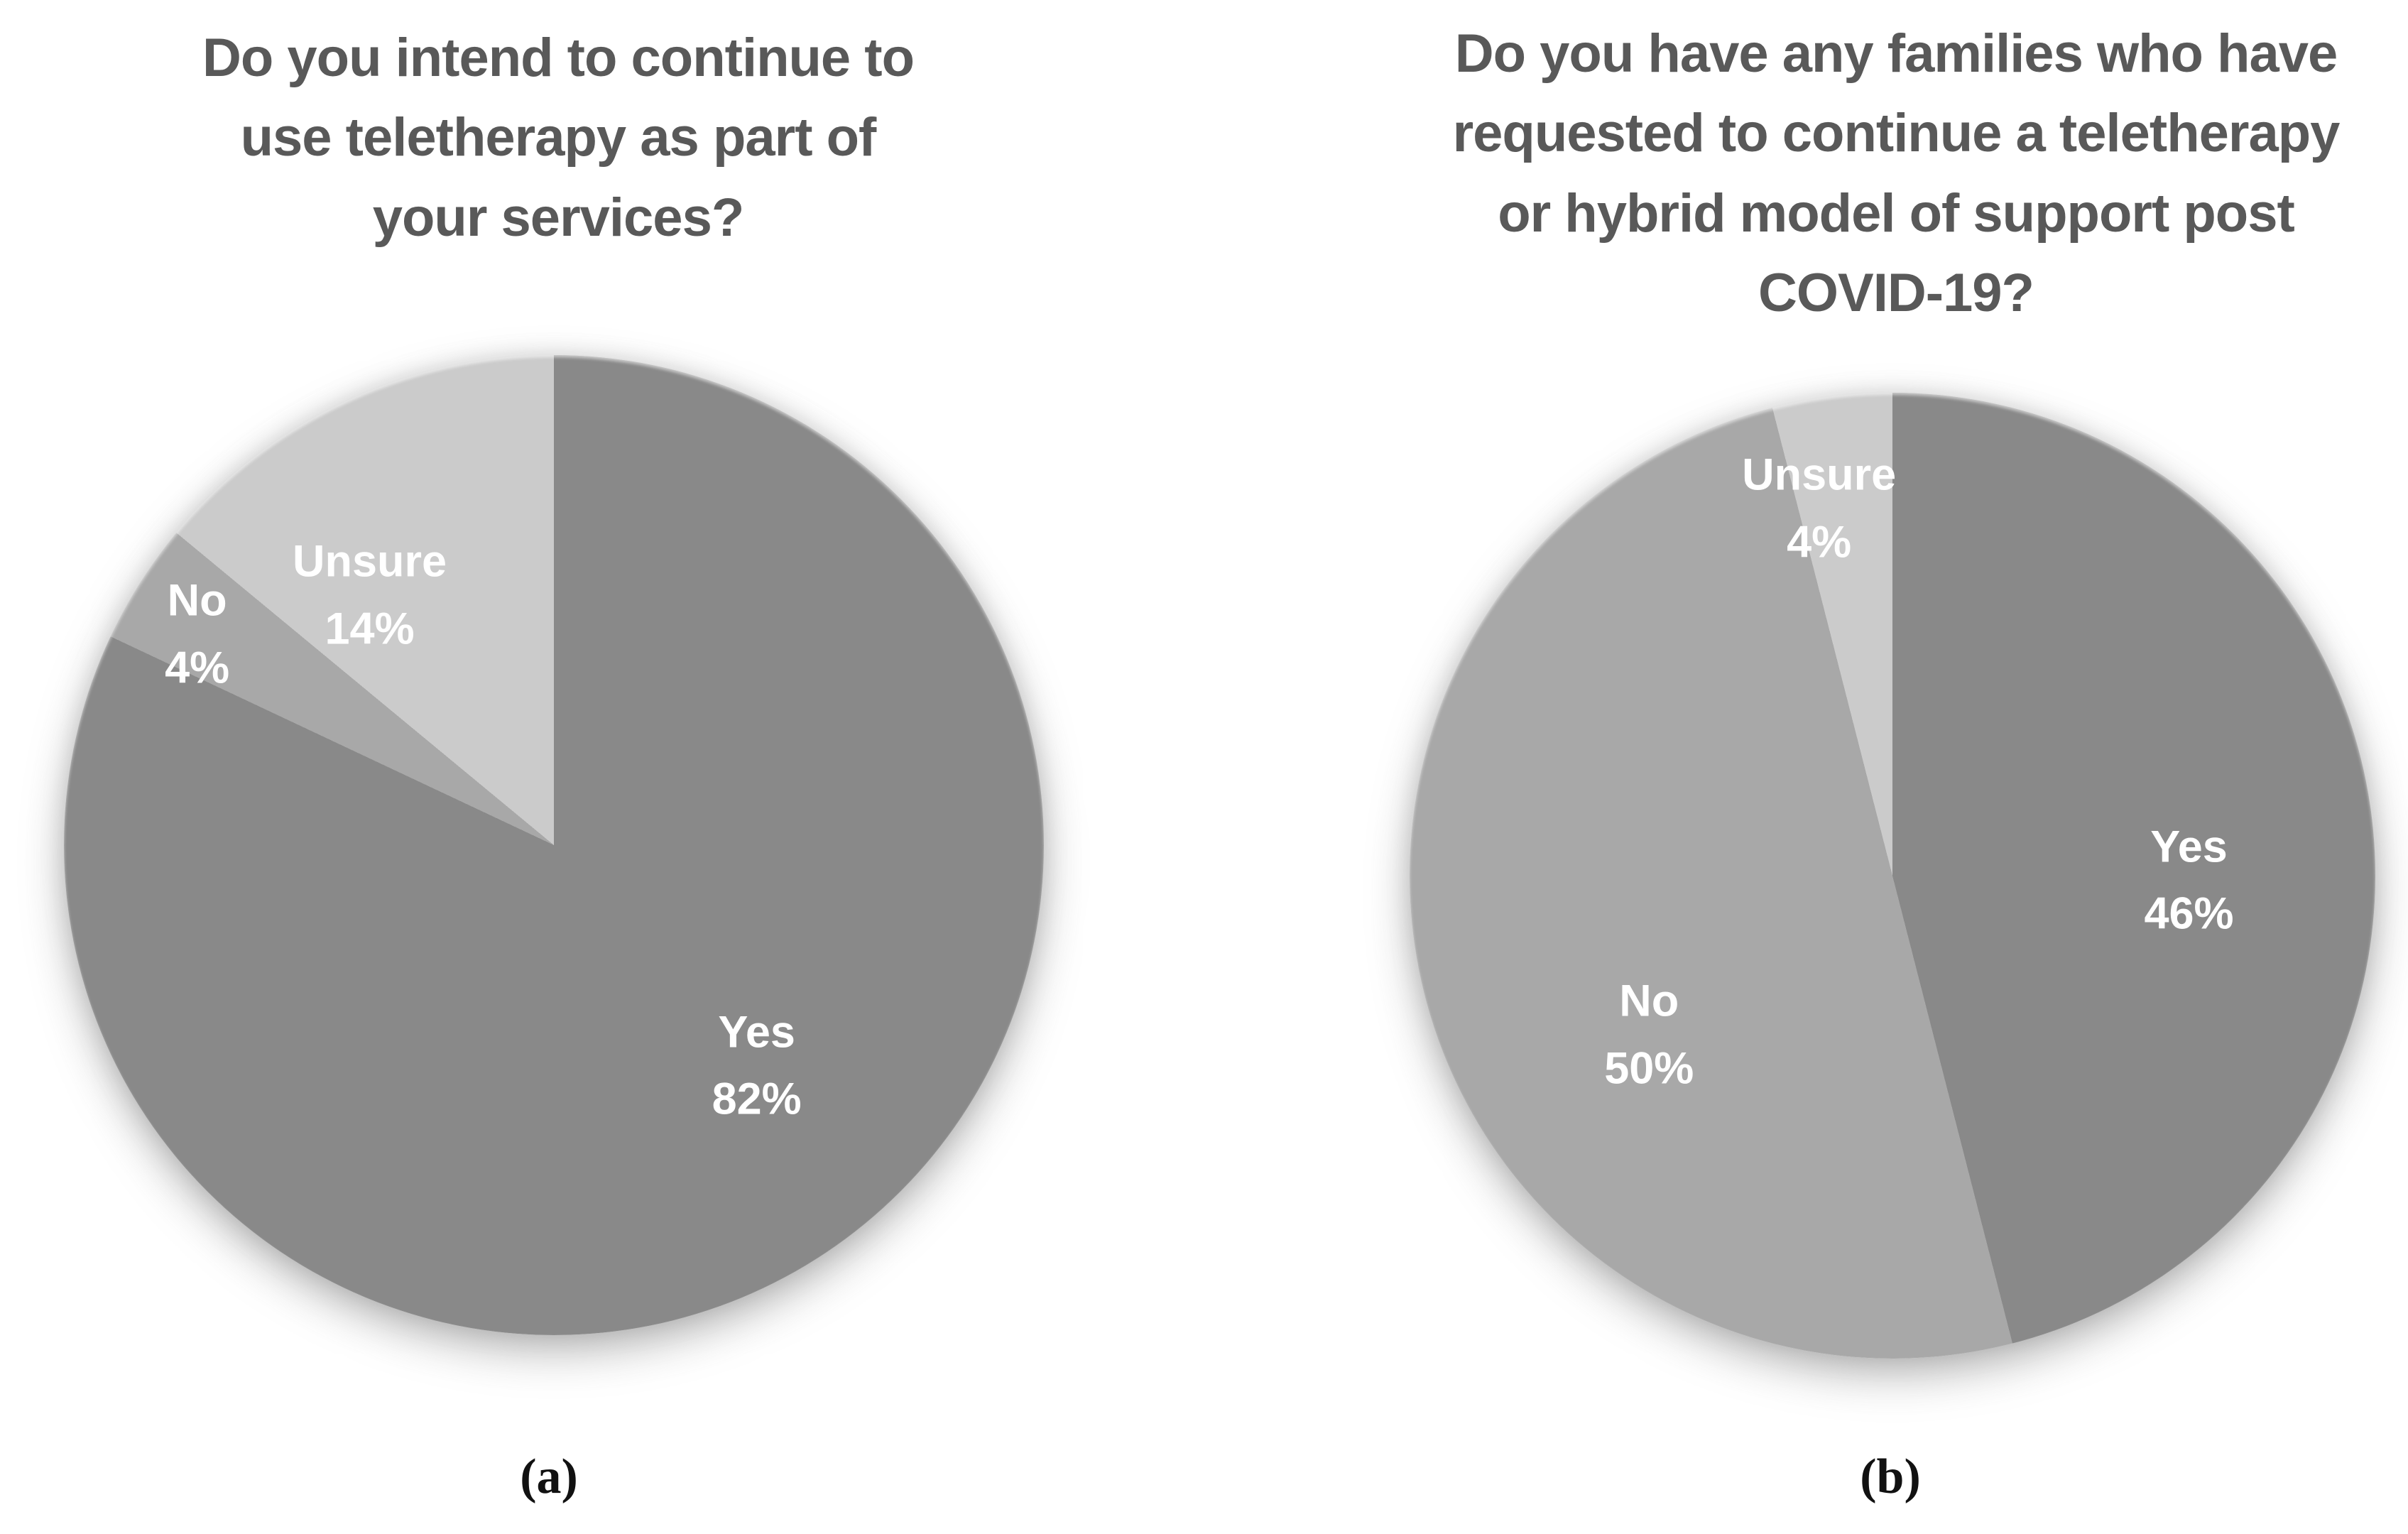  Describe the element at coordinates (757, 1099) in the screenshot. I see `slice-value: 82%` at that location.